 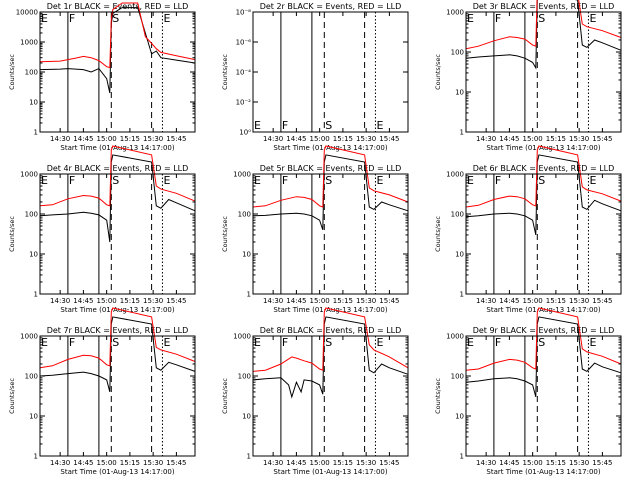 What do you see at coordinates (118, 168) in the screenshot?
I see `panel-title: Det 4r BLACK = Events, RED = LLD` at bounding box center [118, 168].